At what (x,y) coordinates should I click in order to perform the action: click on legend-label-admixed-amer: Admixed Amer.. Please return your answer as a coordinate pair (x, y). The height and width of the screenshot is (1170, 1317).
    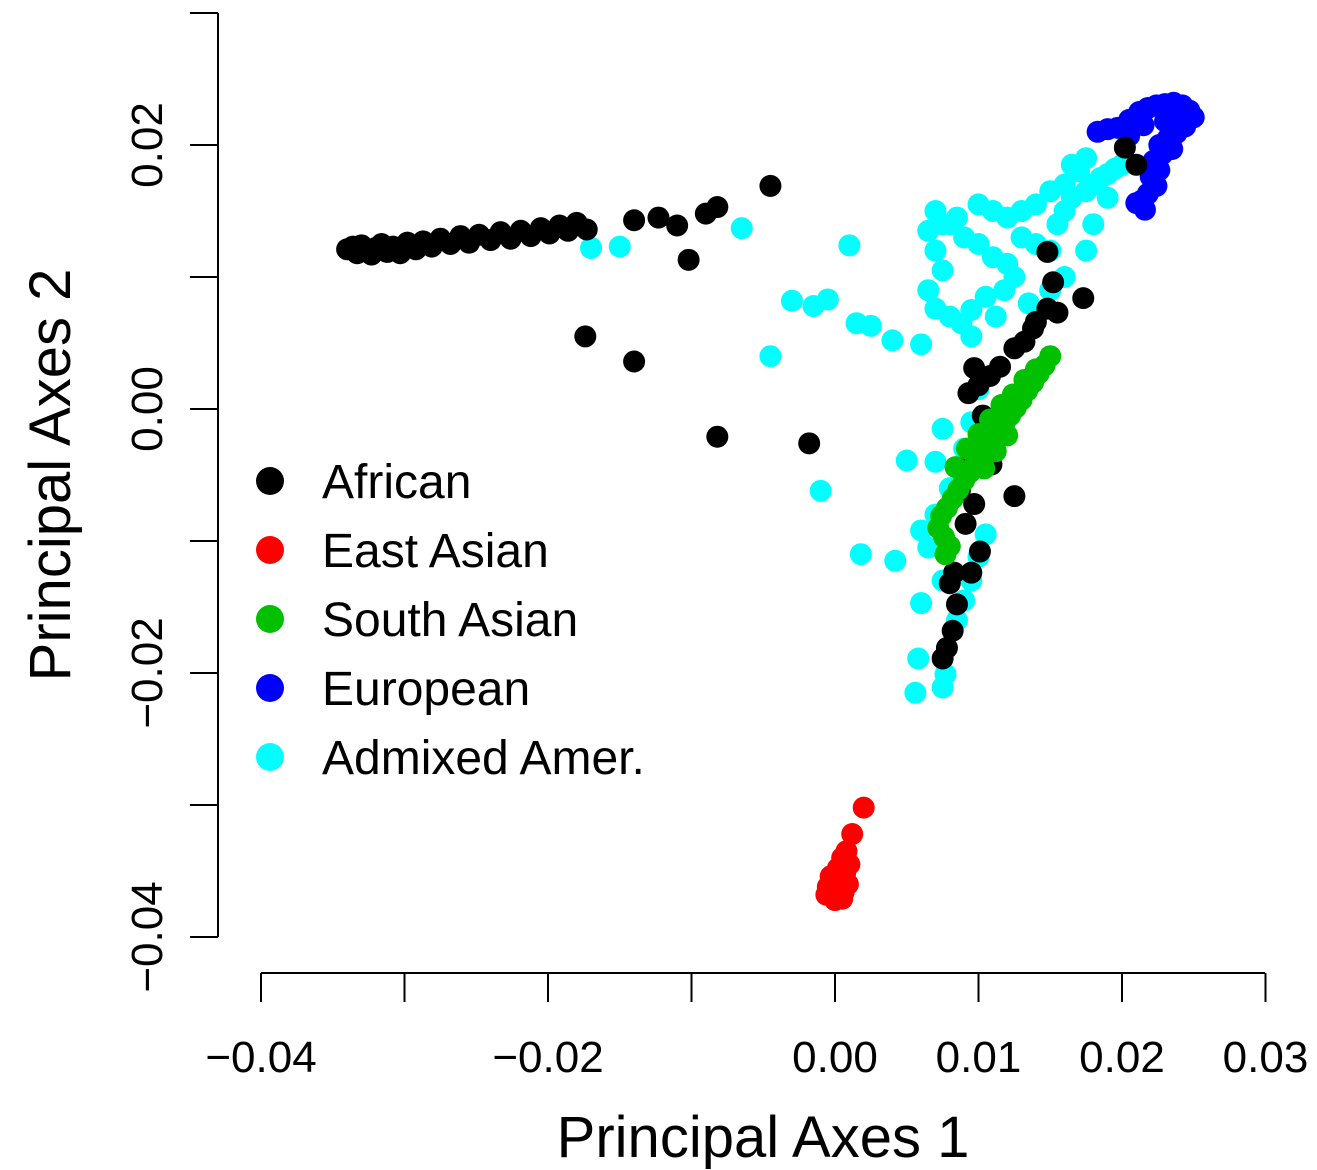
    Looking at the image, I should click on (483, 758).